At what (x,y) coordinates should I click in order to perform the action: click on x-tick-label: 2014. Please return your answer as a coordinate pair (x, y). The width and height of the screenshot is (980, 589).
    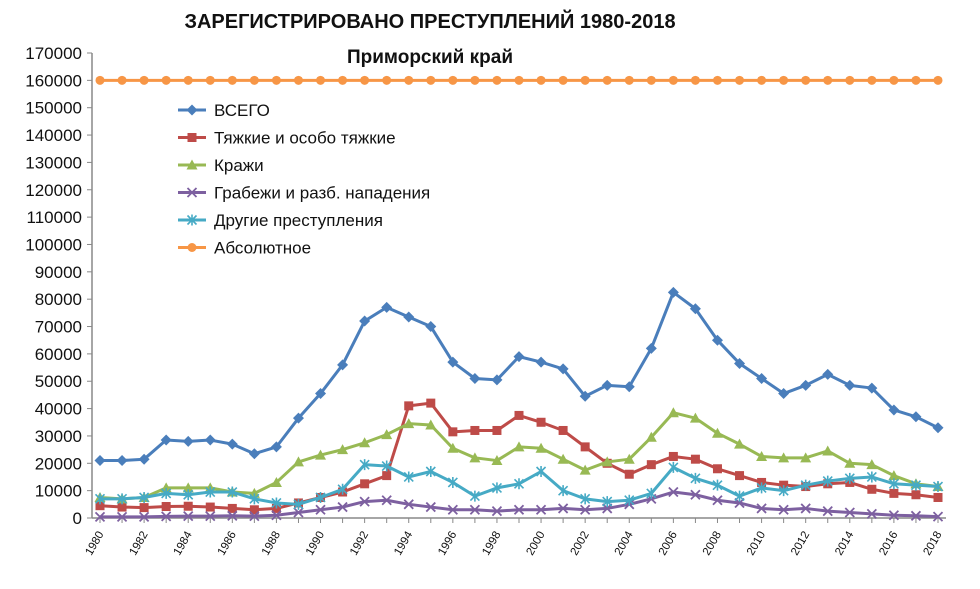
    Looking at the image, I should click on (844, 543).